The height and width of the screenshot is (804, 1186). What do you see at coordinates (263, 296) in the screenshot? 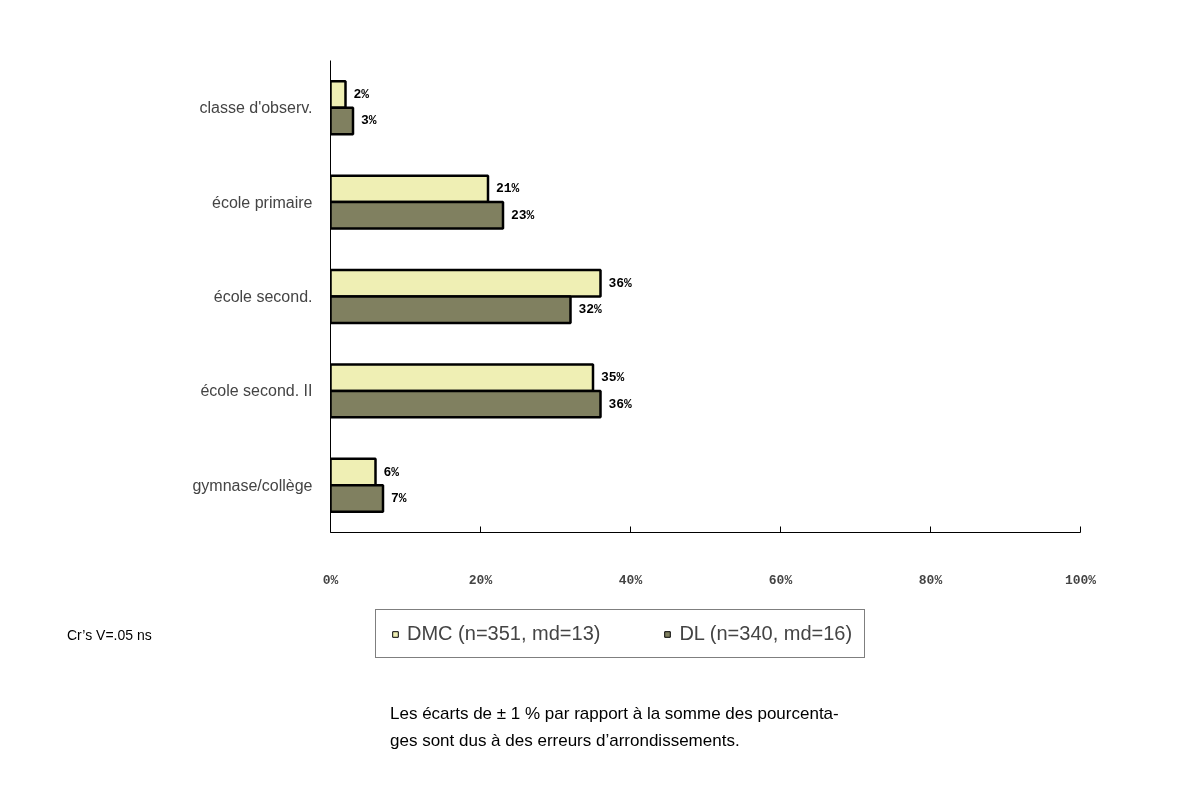
I see `y-tick-label: école second.` at bounding box center [263, 296].